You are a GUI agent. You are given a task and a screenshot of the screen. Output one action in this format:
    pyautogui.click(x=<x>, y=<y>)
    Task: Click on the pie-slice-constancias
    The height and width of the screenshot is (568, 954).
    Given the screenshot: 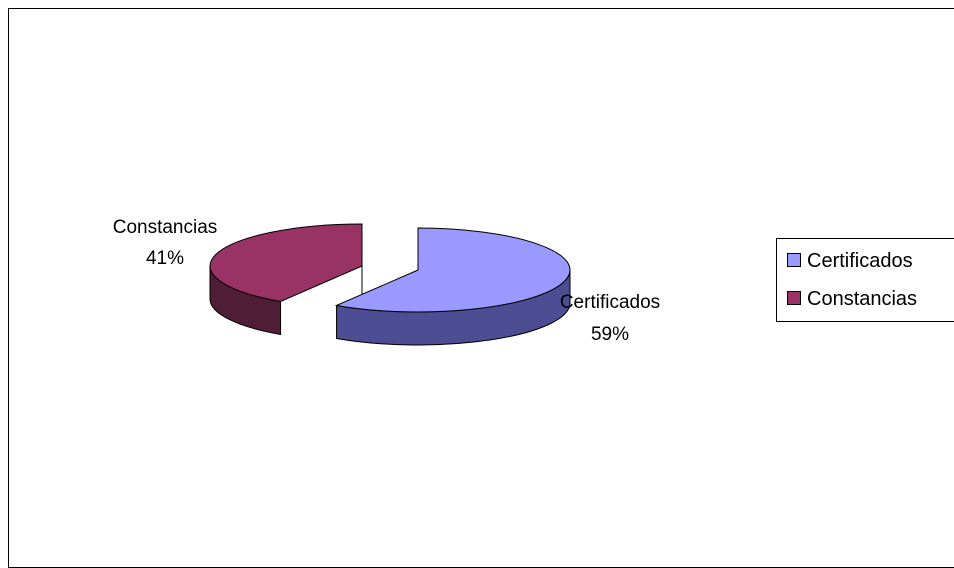 What is the action you would take?
    pyautogui.click(x=286, y=279)
    